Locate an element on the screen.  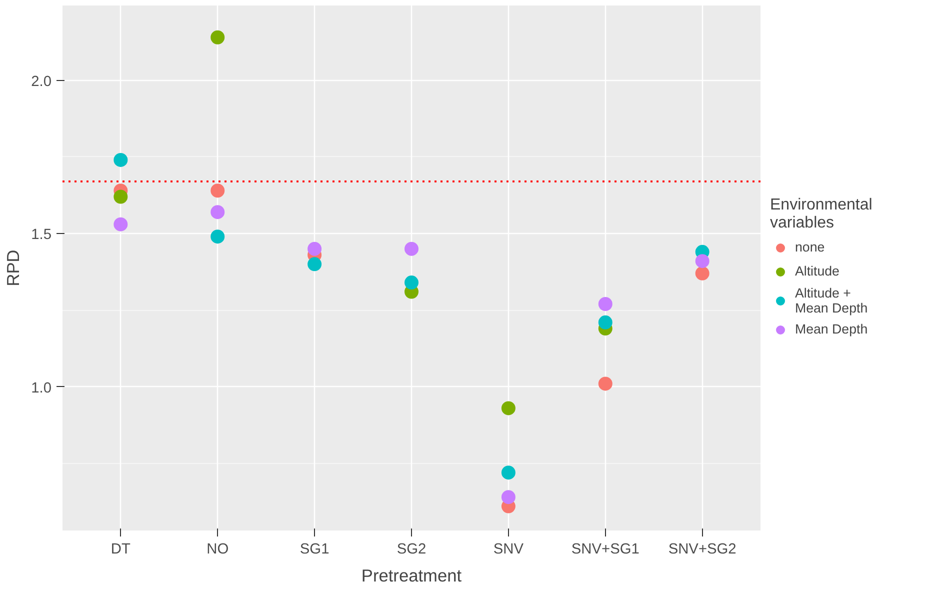
x-tick-label: SNV+SG1 is located at coordinates (605, 550).